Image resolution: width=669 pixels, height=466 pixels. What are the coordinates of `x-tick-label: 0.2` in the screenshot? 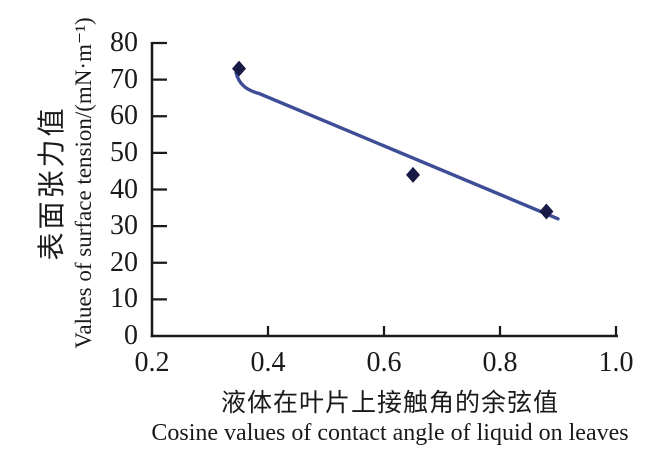 It's located at (152, 362).